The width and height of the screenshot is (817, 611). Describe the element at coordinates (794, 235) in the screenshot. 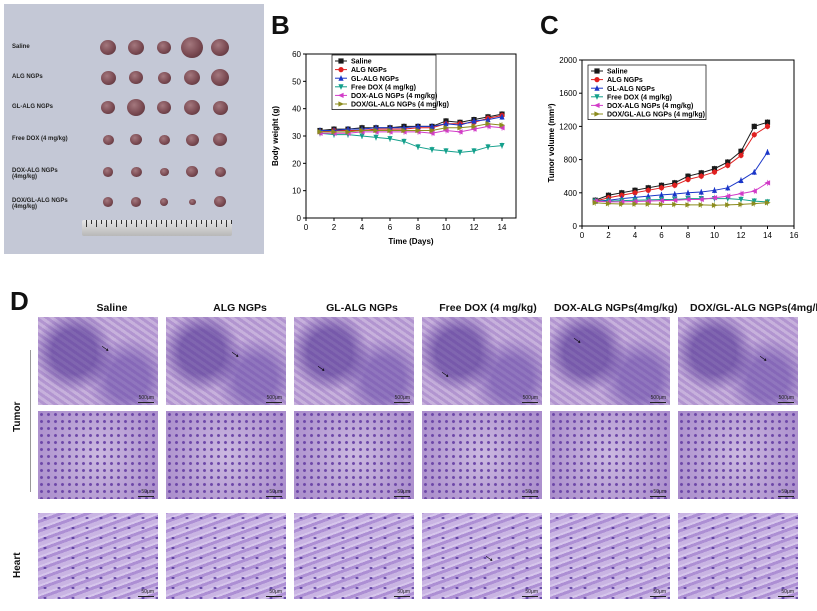

I see `x-tick-label: 16` at that location.